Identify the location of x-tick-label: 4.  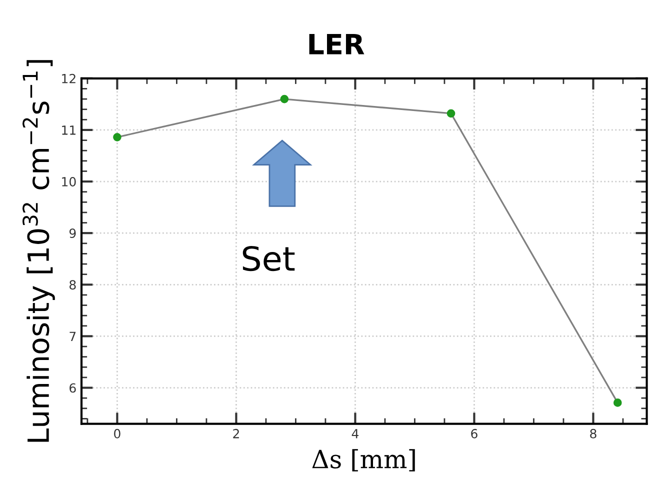
(355, 433).